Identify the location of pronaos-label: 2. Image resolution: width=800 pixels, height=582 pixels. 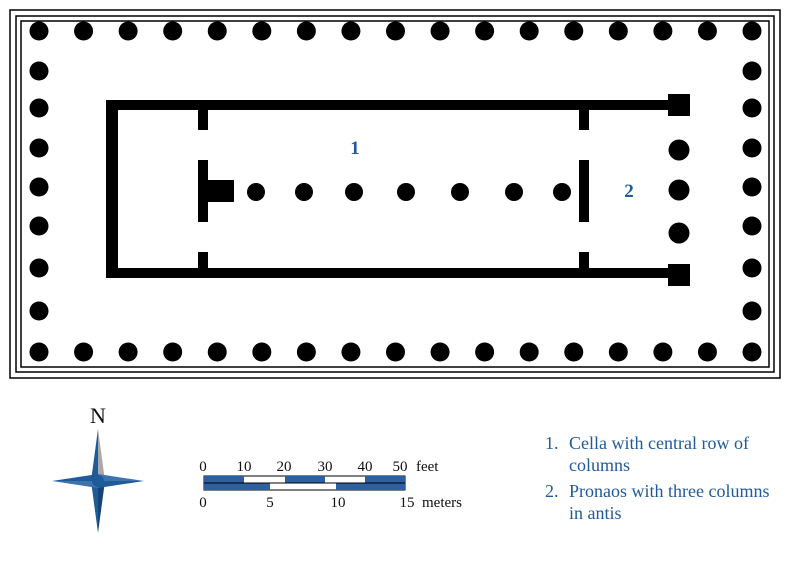
(629, 191).